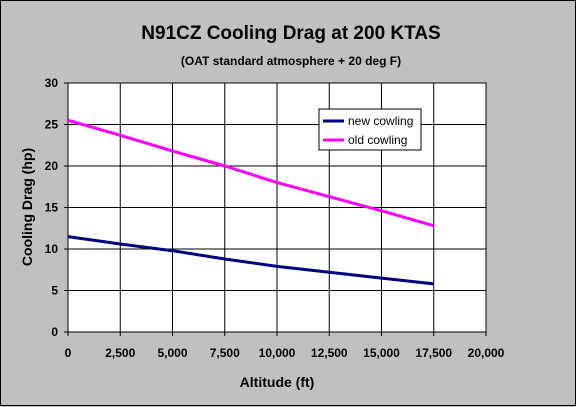  Describe the element at coordinates (27, 207) in the screenshot. I see `y-axis-title: Cooling Drag (hp)` at that location.